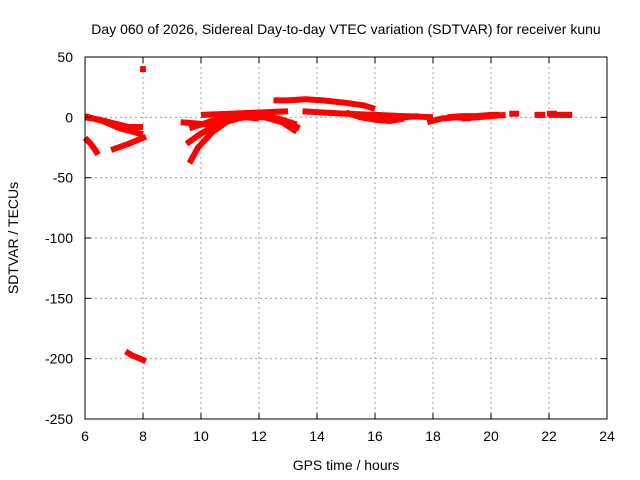 The width and height of the screenshot is (640, 480). Describe the element at coordinates (259, 436) in the screenshot. I see `x-tick-label: 12` at that location.